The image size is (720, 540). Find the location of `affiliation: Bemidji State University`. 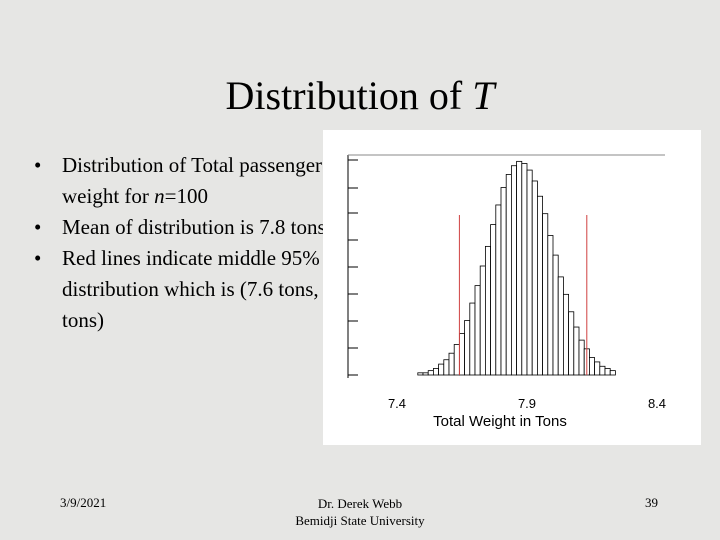

affiliation: Bemidji State University is located at coordinates (360, 520).